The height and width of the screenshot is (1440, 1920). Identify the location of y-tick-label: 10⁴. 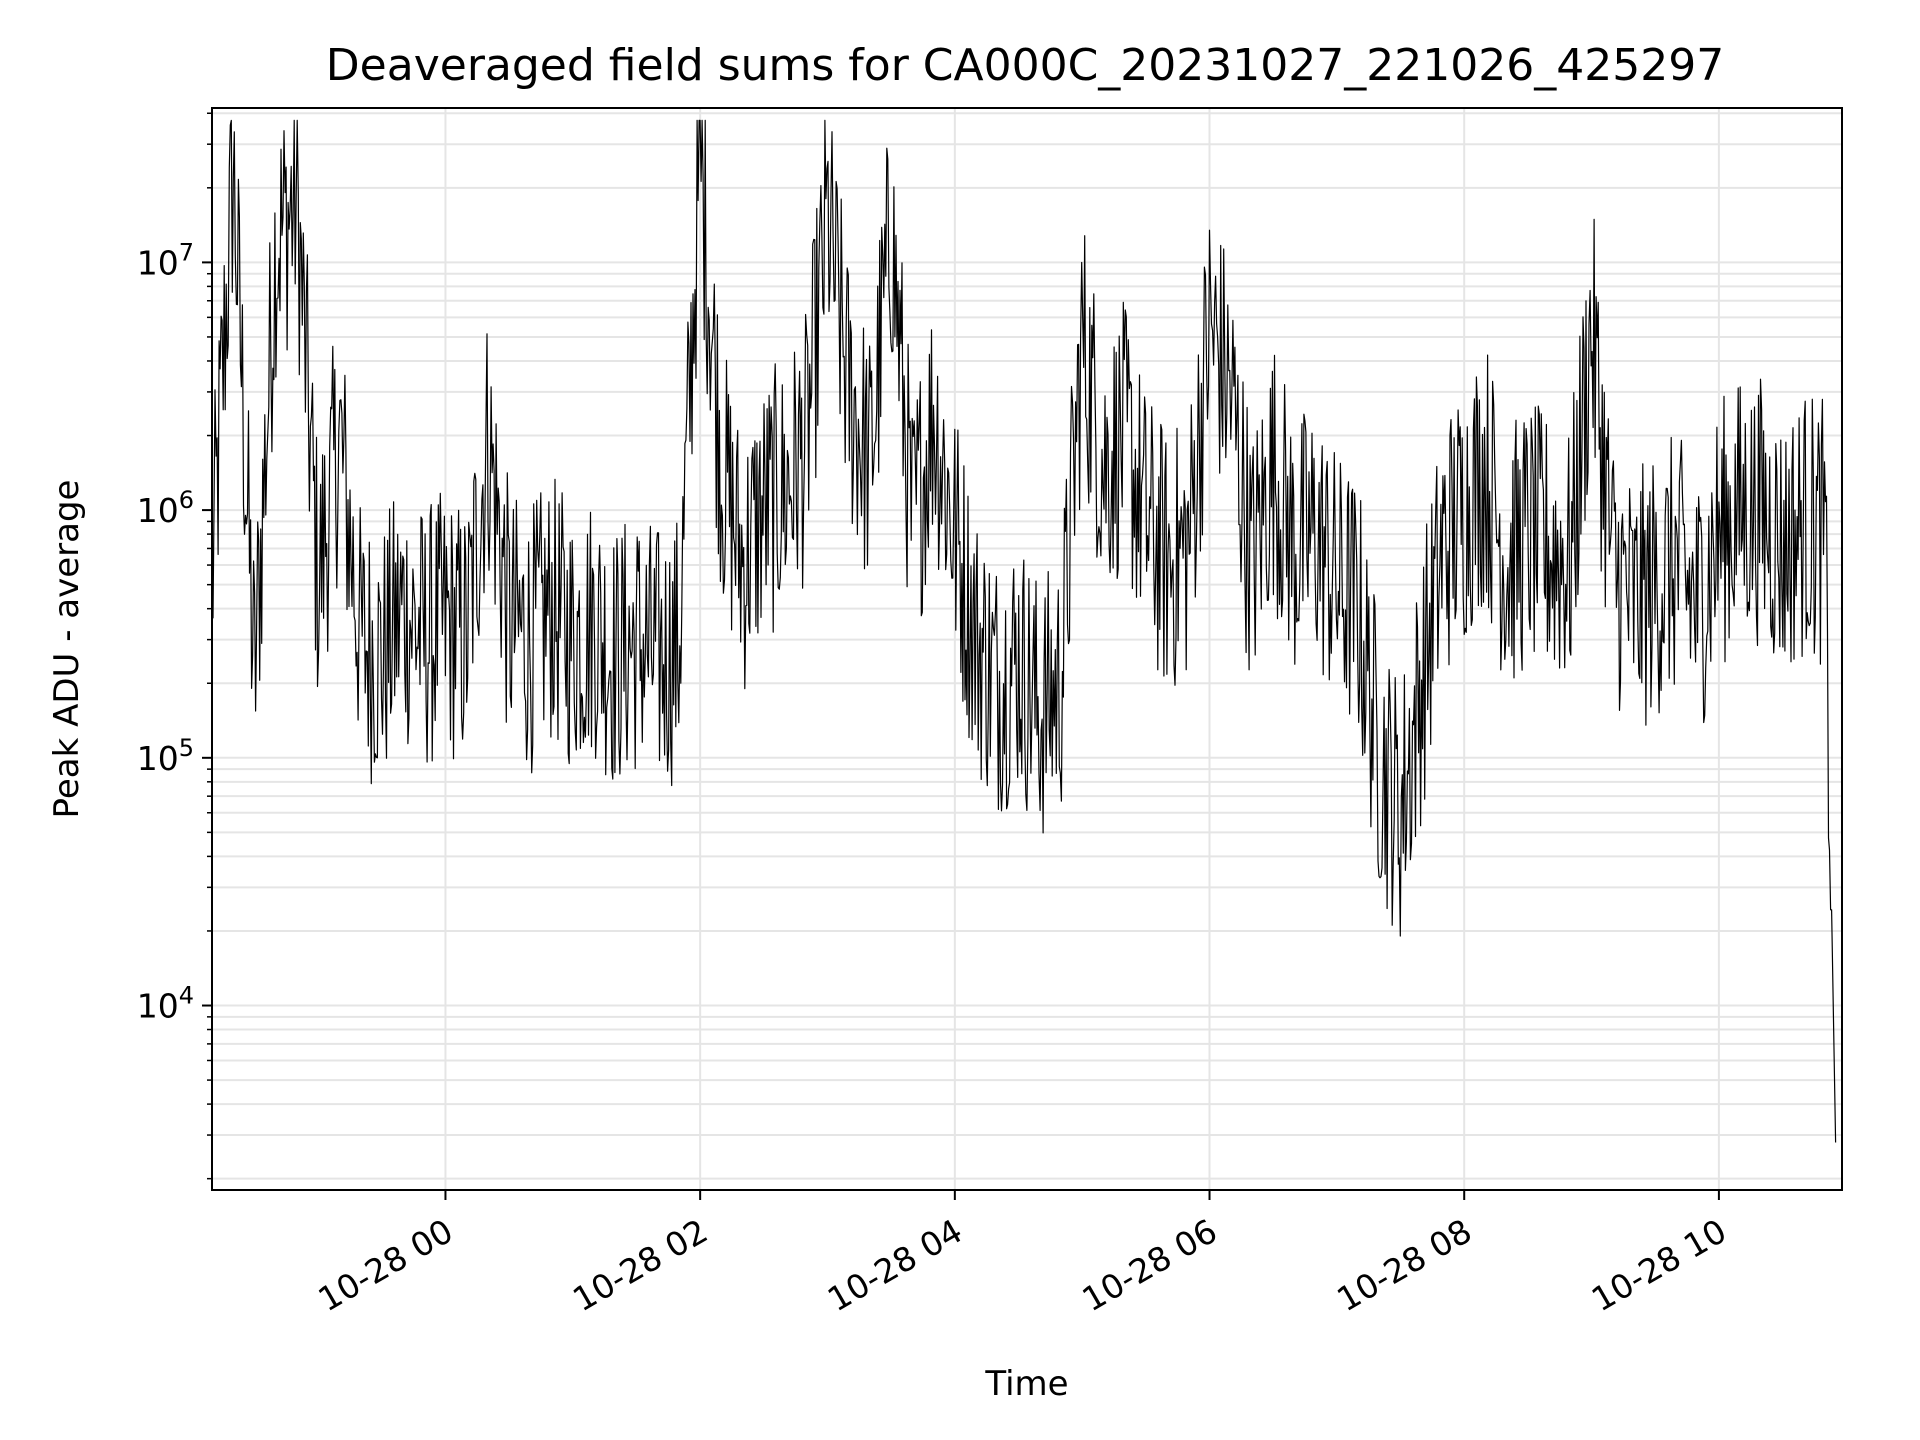
(165, 1004).